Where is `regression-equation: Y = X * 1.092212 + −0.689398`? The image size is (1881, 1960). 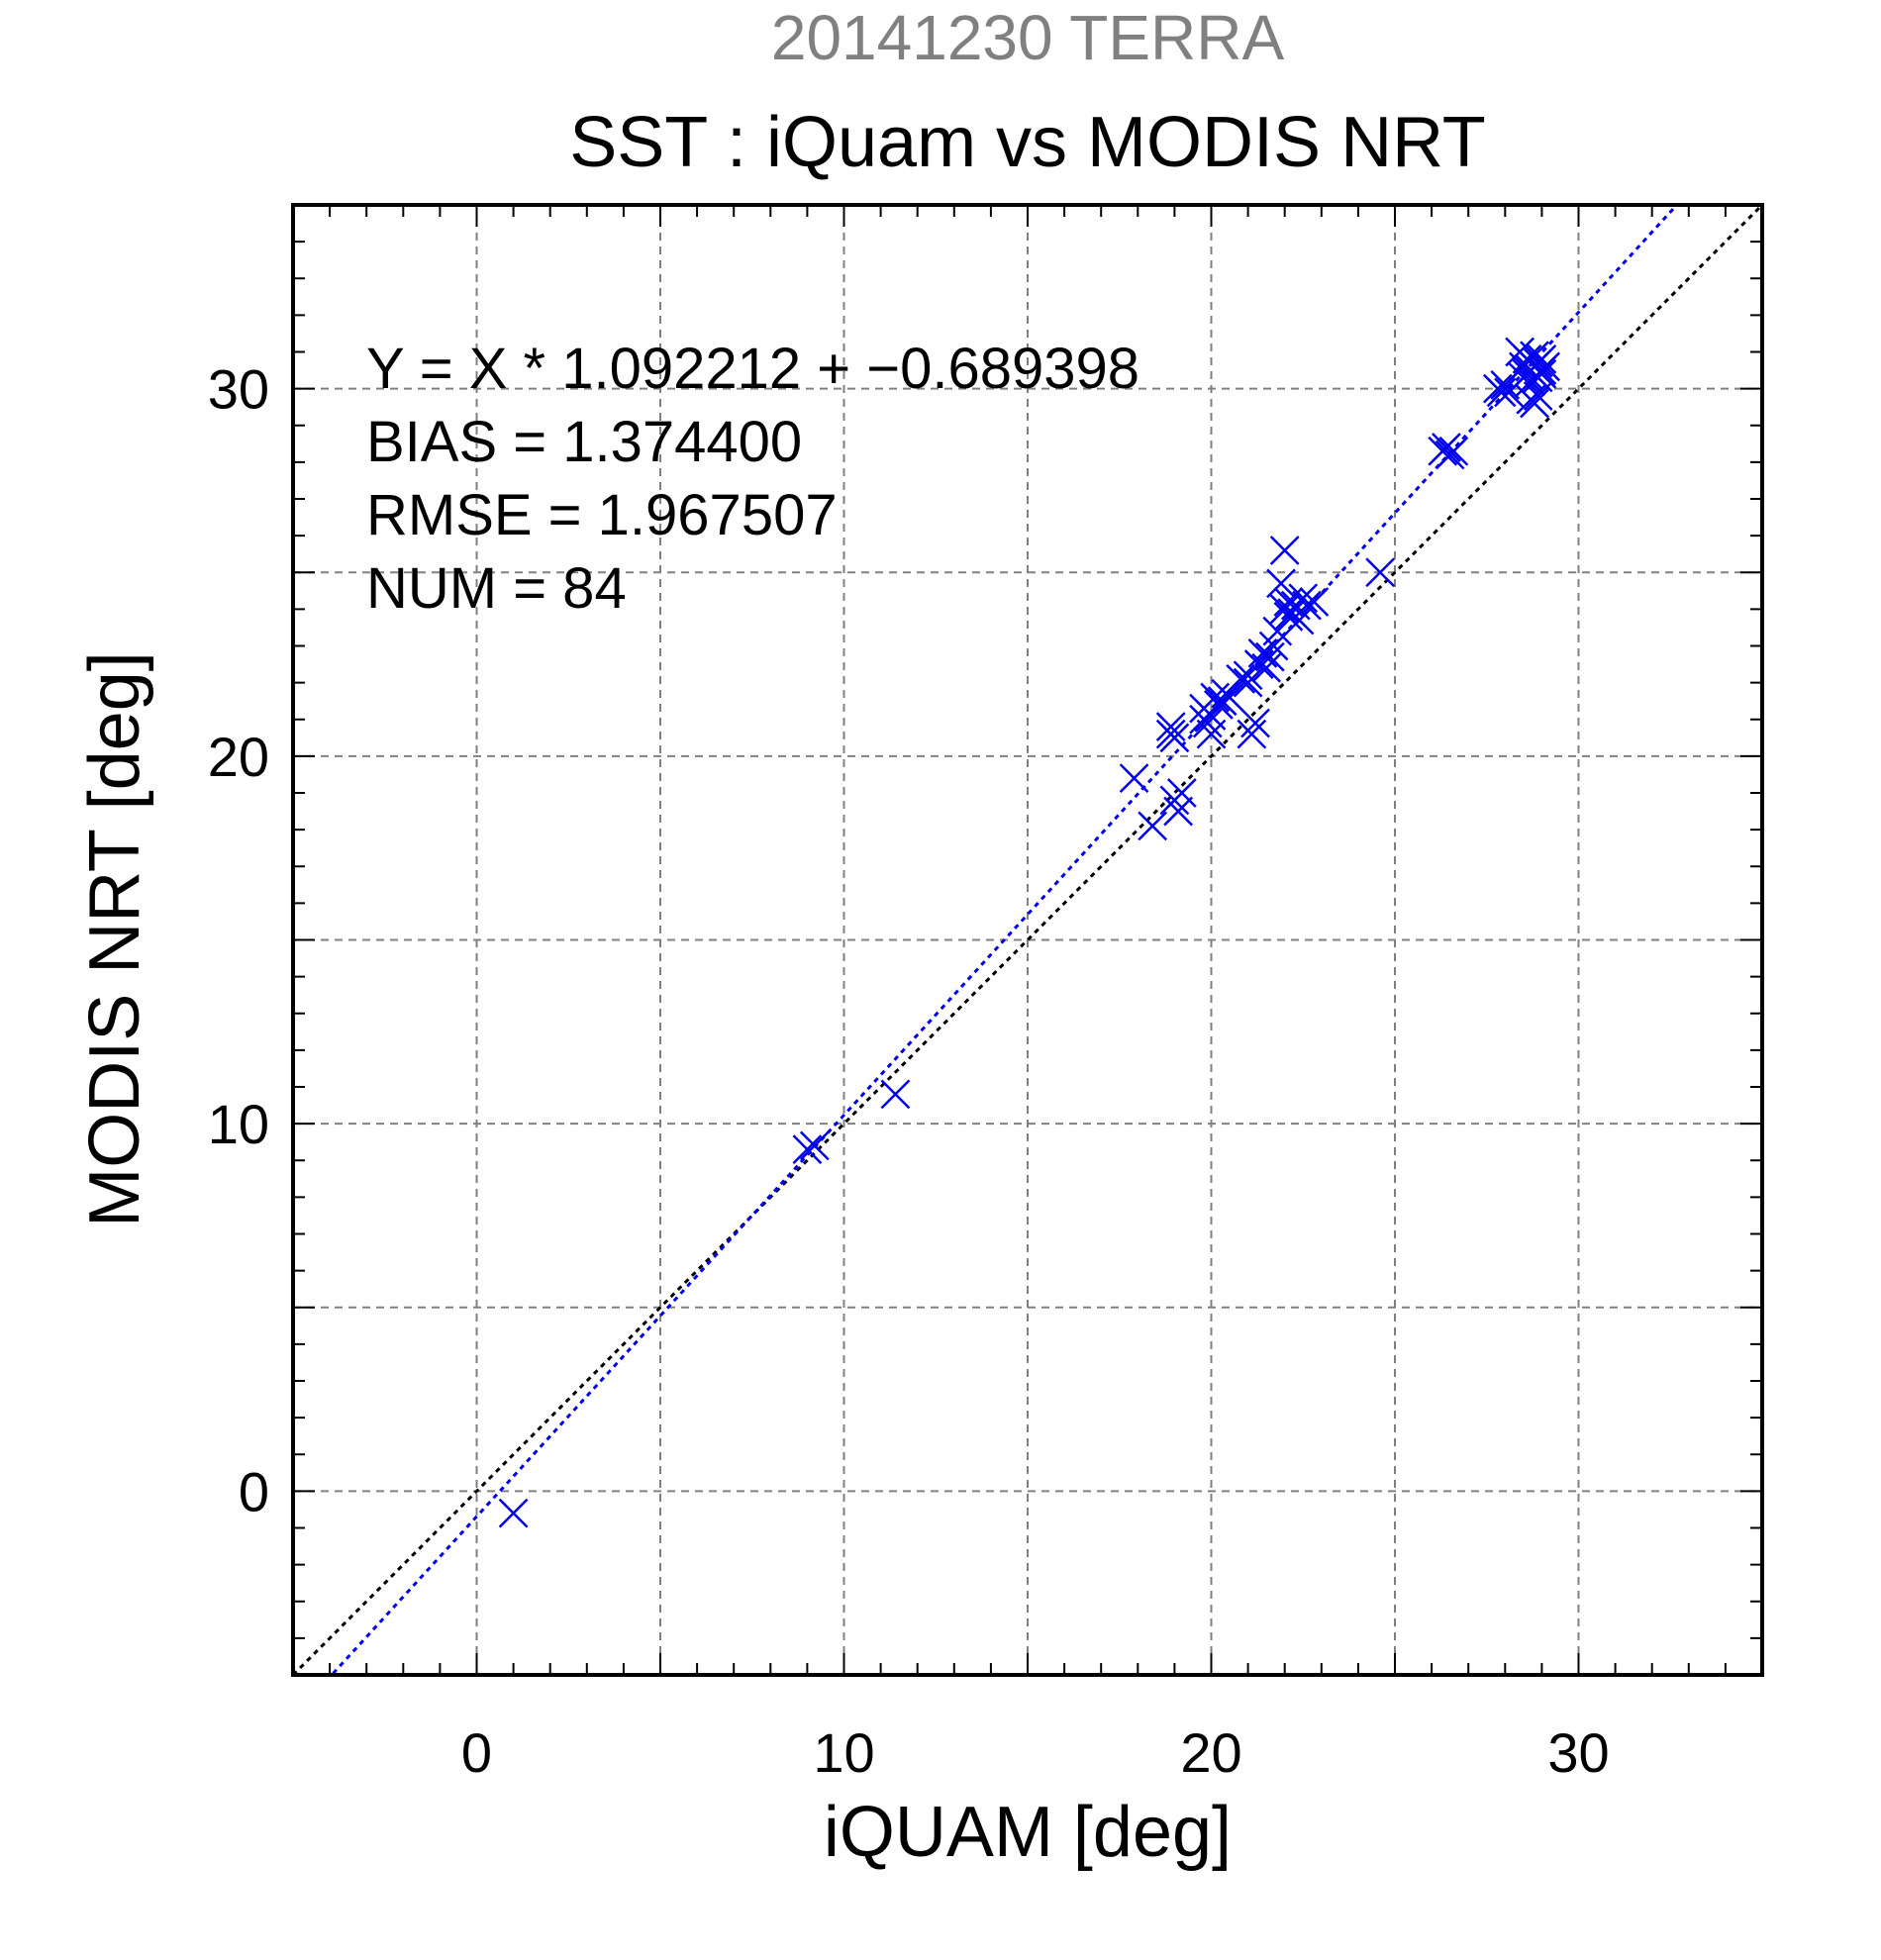
regression-equation: Y = X * 1.092212 + −0.689398 is located at coordinates (752, 369).